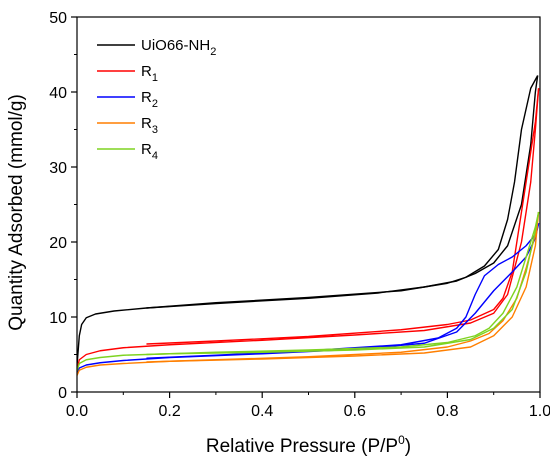 The width and height of the screenshot is (550, 465). I want to click on x-axis-title-tail: ), so click(408, 446).